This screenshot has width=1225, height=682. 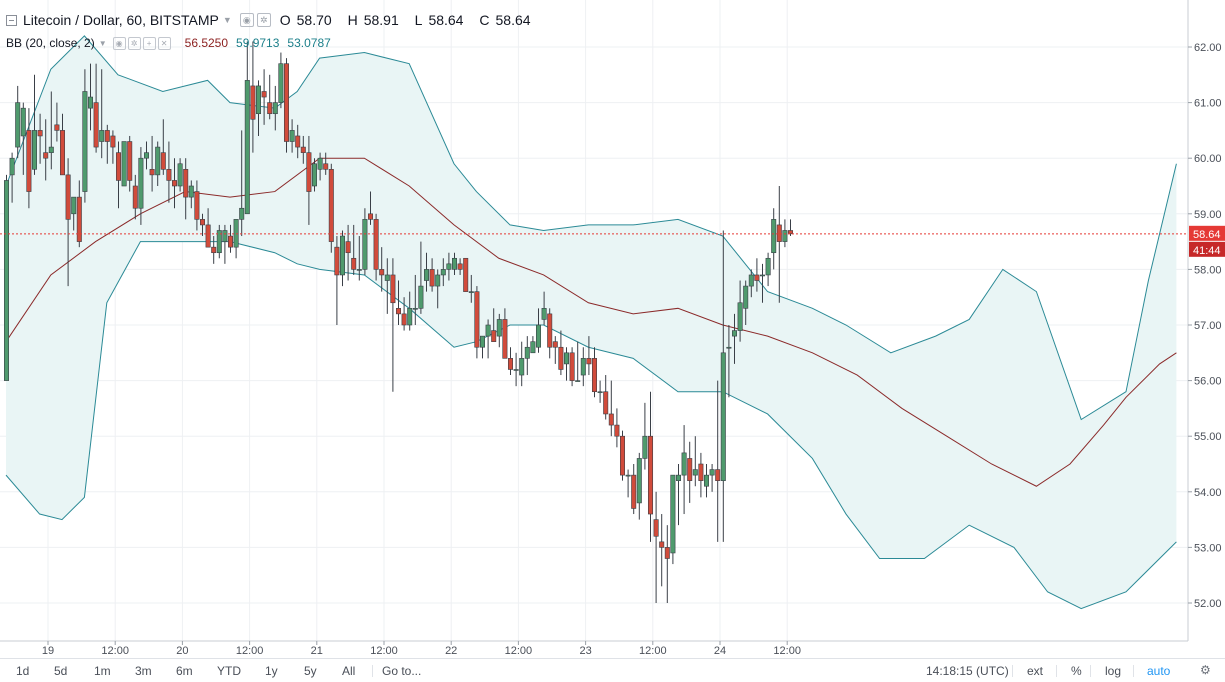 I want to click on open-value: 58.70, so click(x=314, y=20).